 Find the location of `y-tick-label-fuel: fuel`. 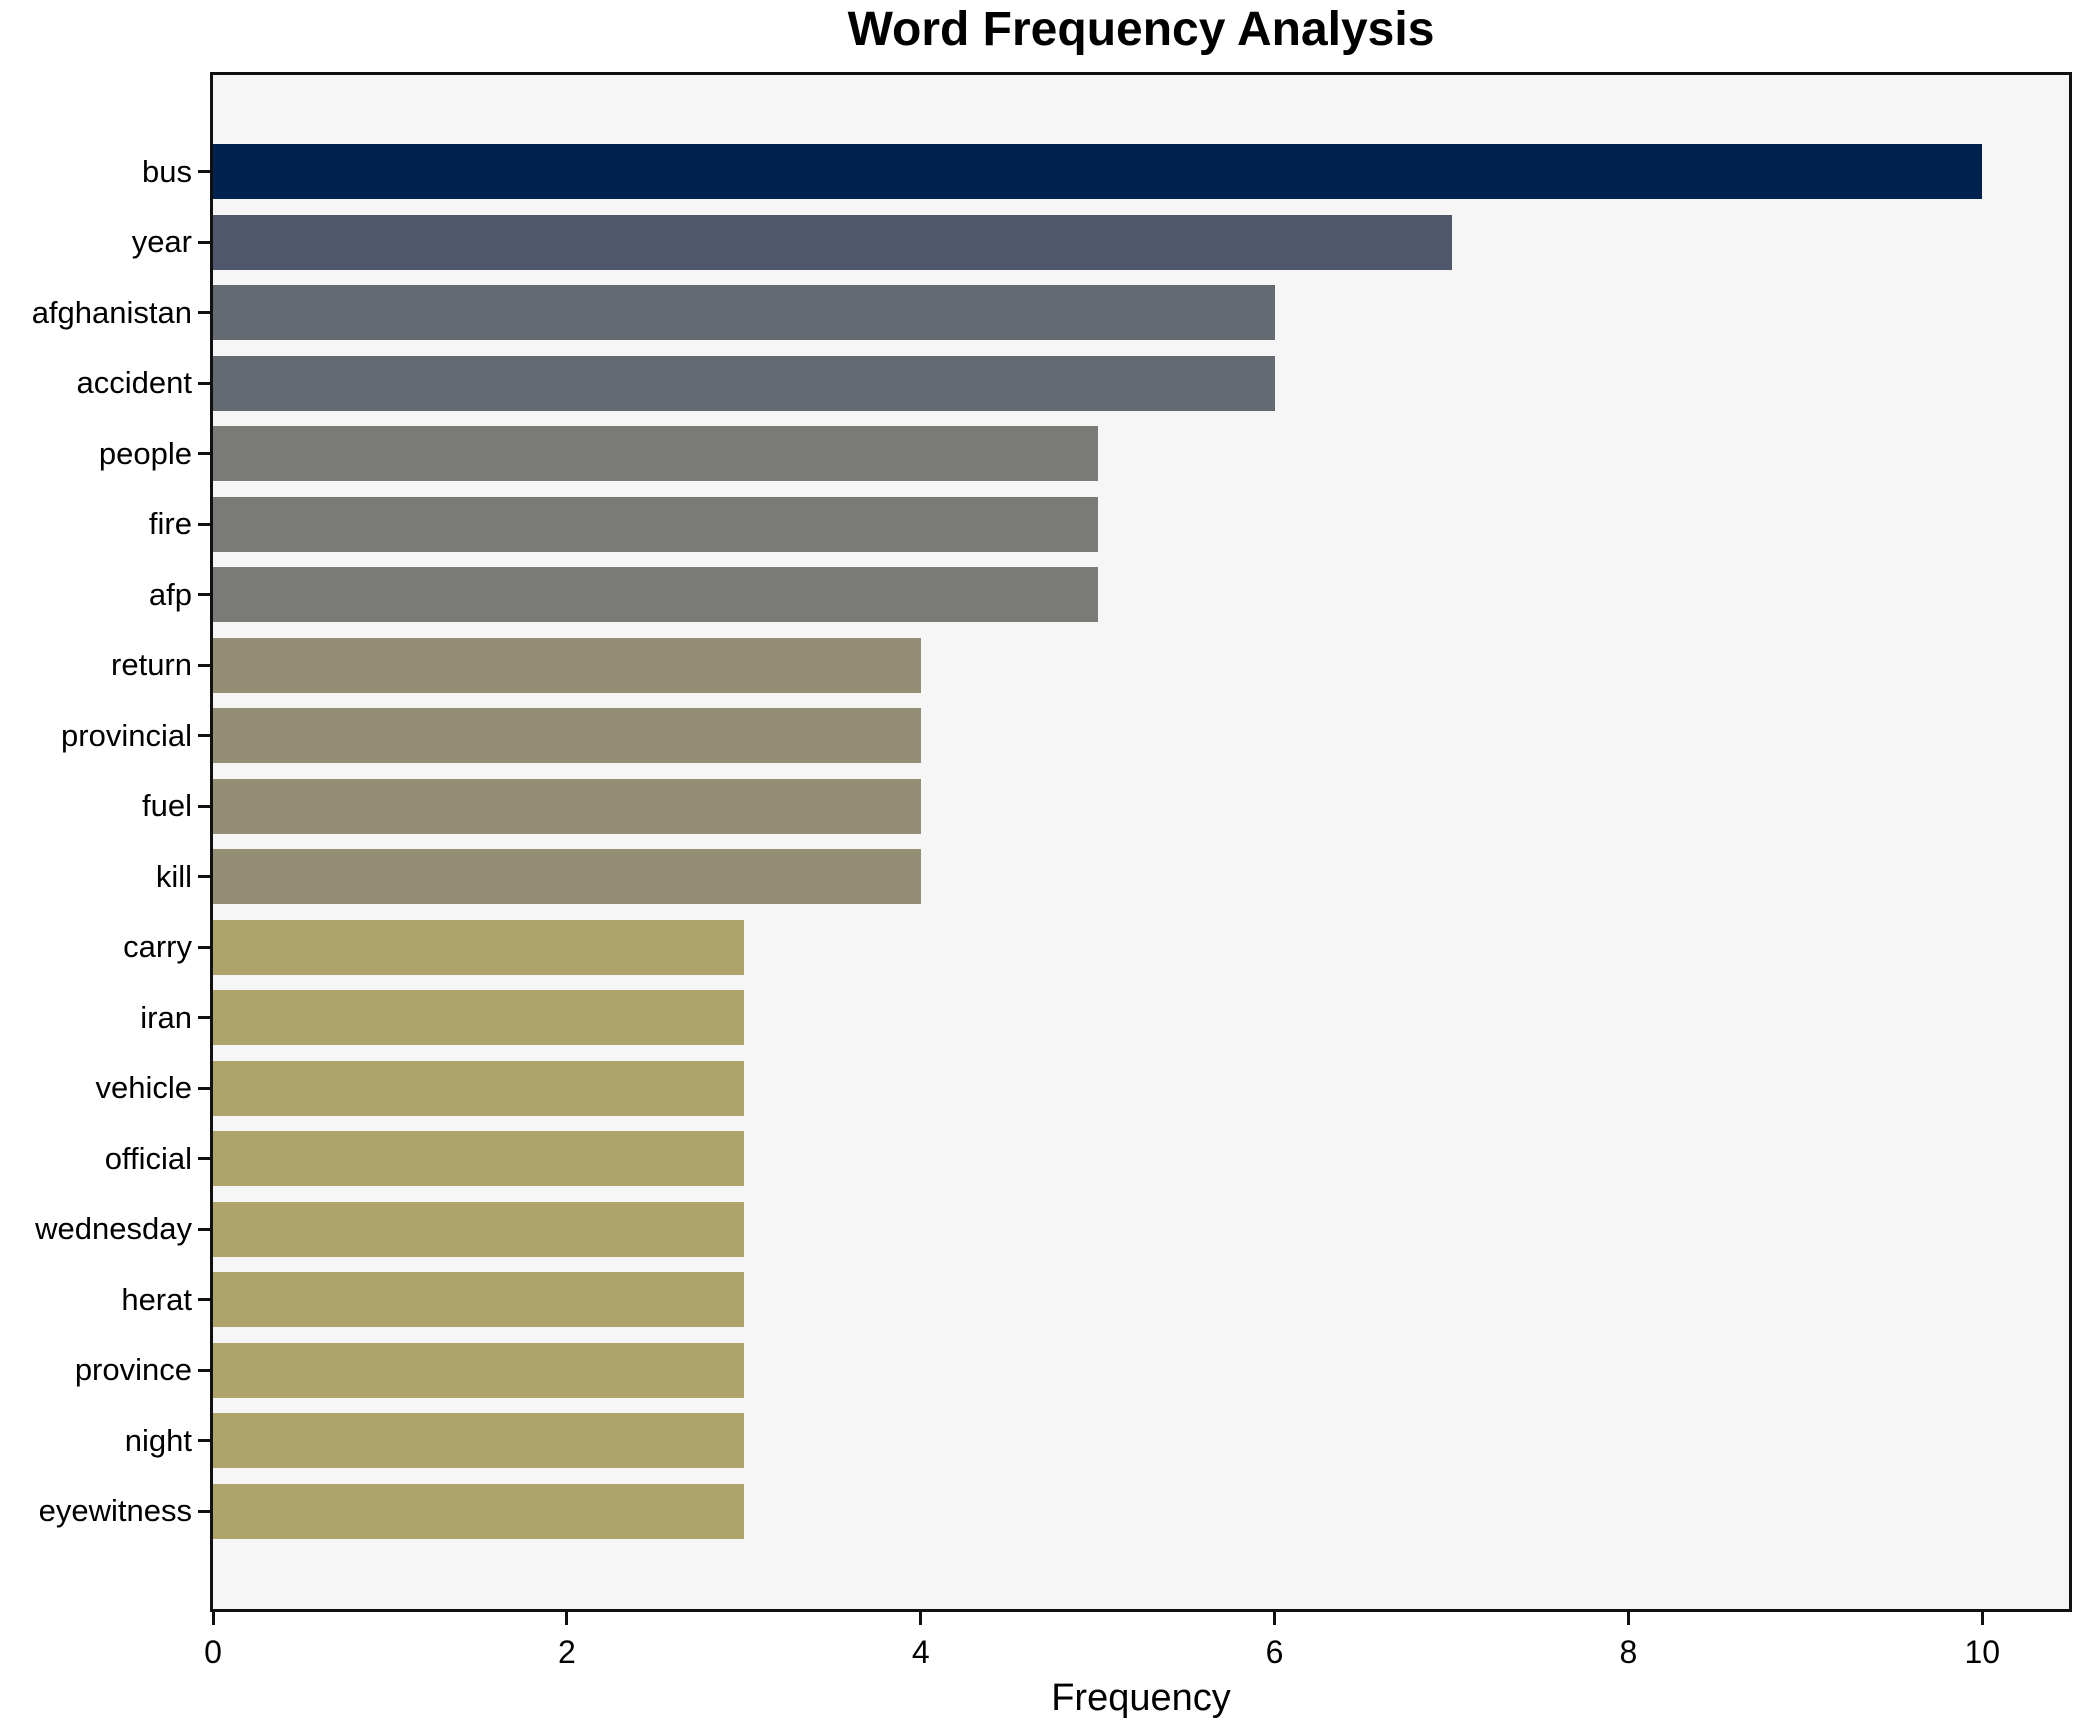

y-tick-label-fuel: fuel is located at coordinates (167, 805).